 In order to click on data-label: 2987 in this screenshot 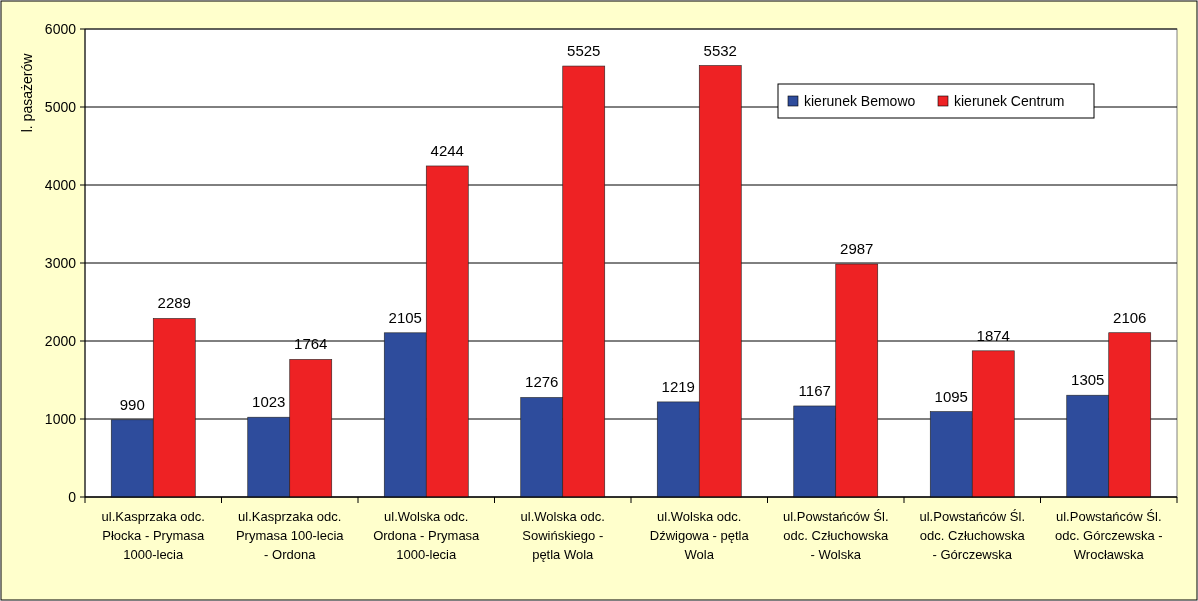, I will do `click(857, 249)`.